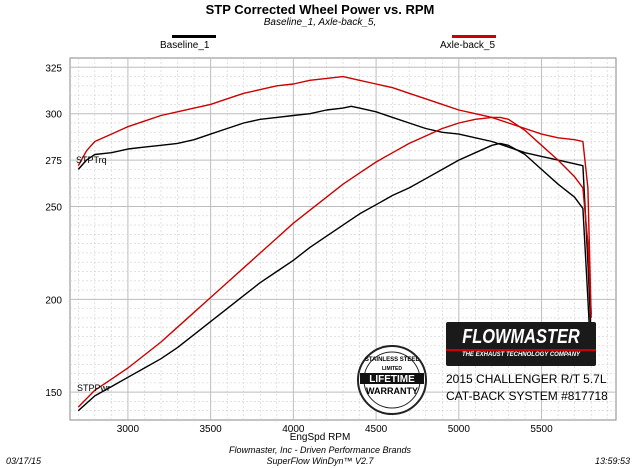 The height and width of the screenshot is (468, 640). What do you see at coordinates (91, 160) in the screenshot?
I see `series-label-torque: STPTrq` at bounding box center [91, 160].